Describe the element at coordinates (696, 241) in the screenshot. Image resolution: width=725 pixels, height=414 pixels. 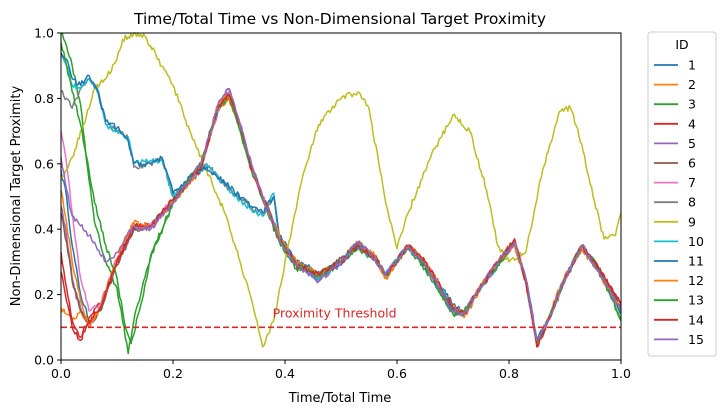
I see `legend-label-10: 10` at that location.